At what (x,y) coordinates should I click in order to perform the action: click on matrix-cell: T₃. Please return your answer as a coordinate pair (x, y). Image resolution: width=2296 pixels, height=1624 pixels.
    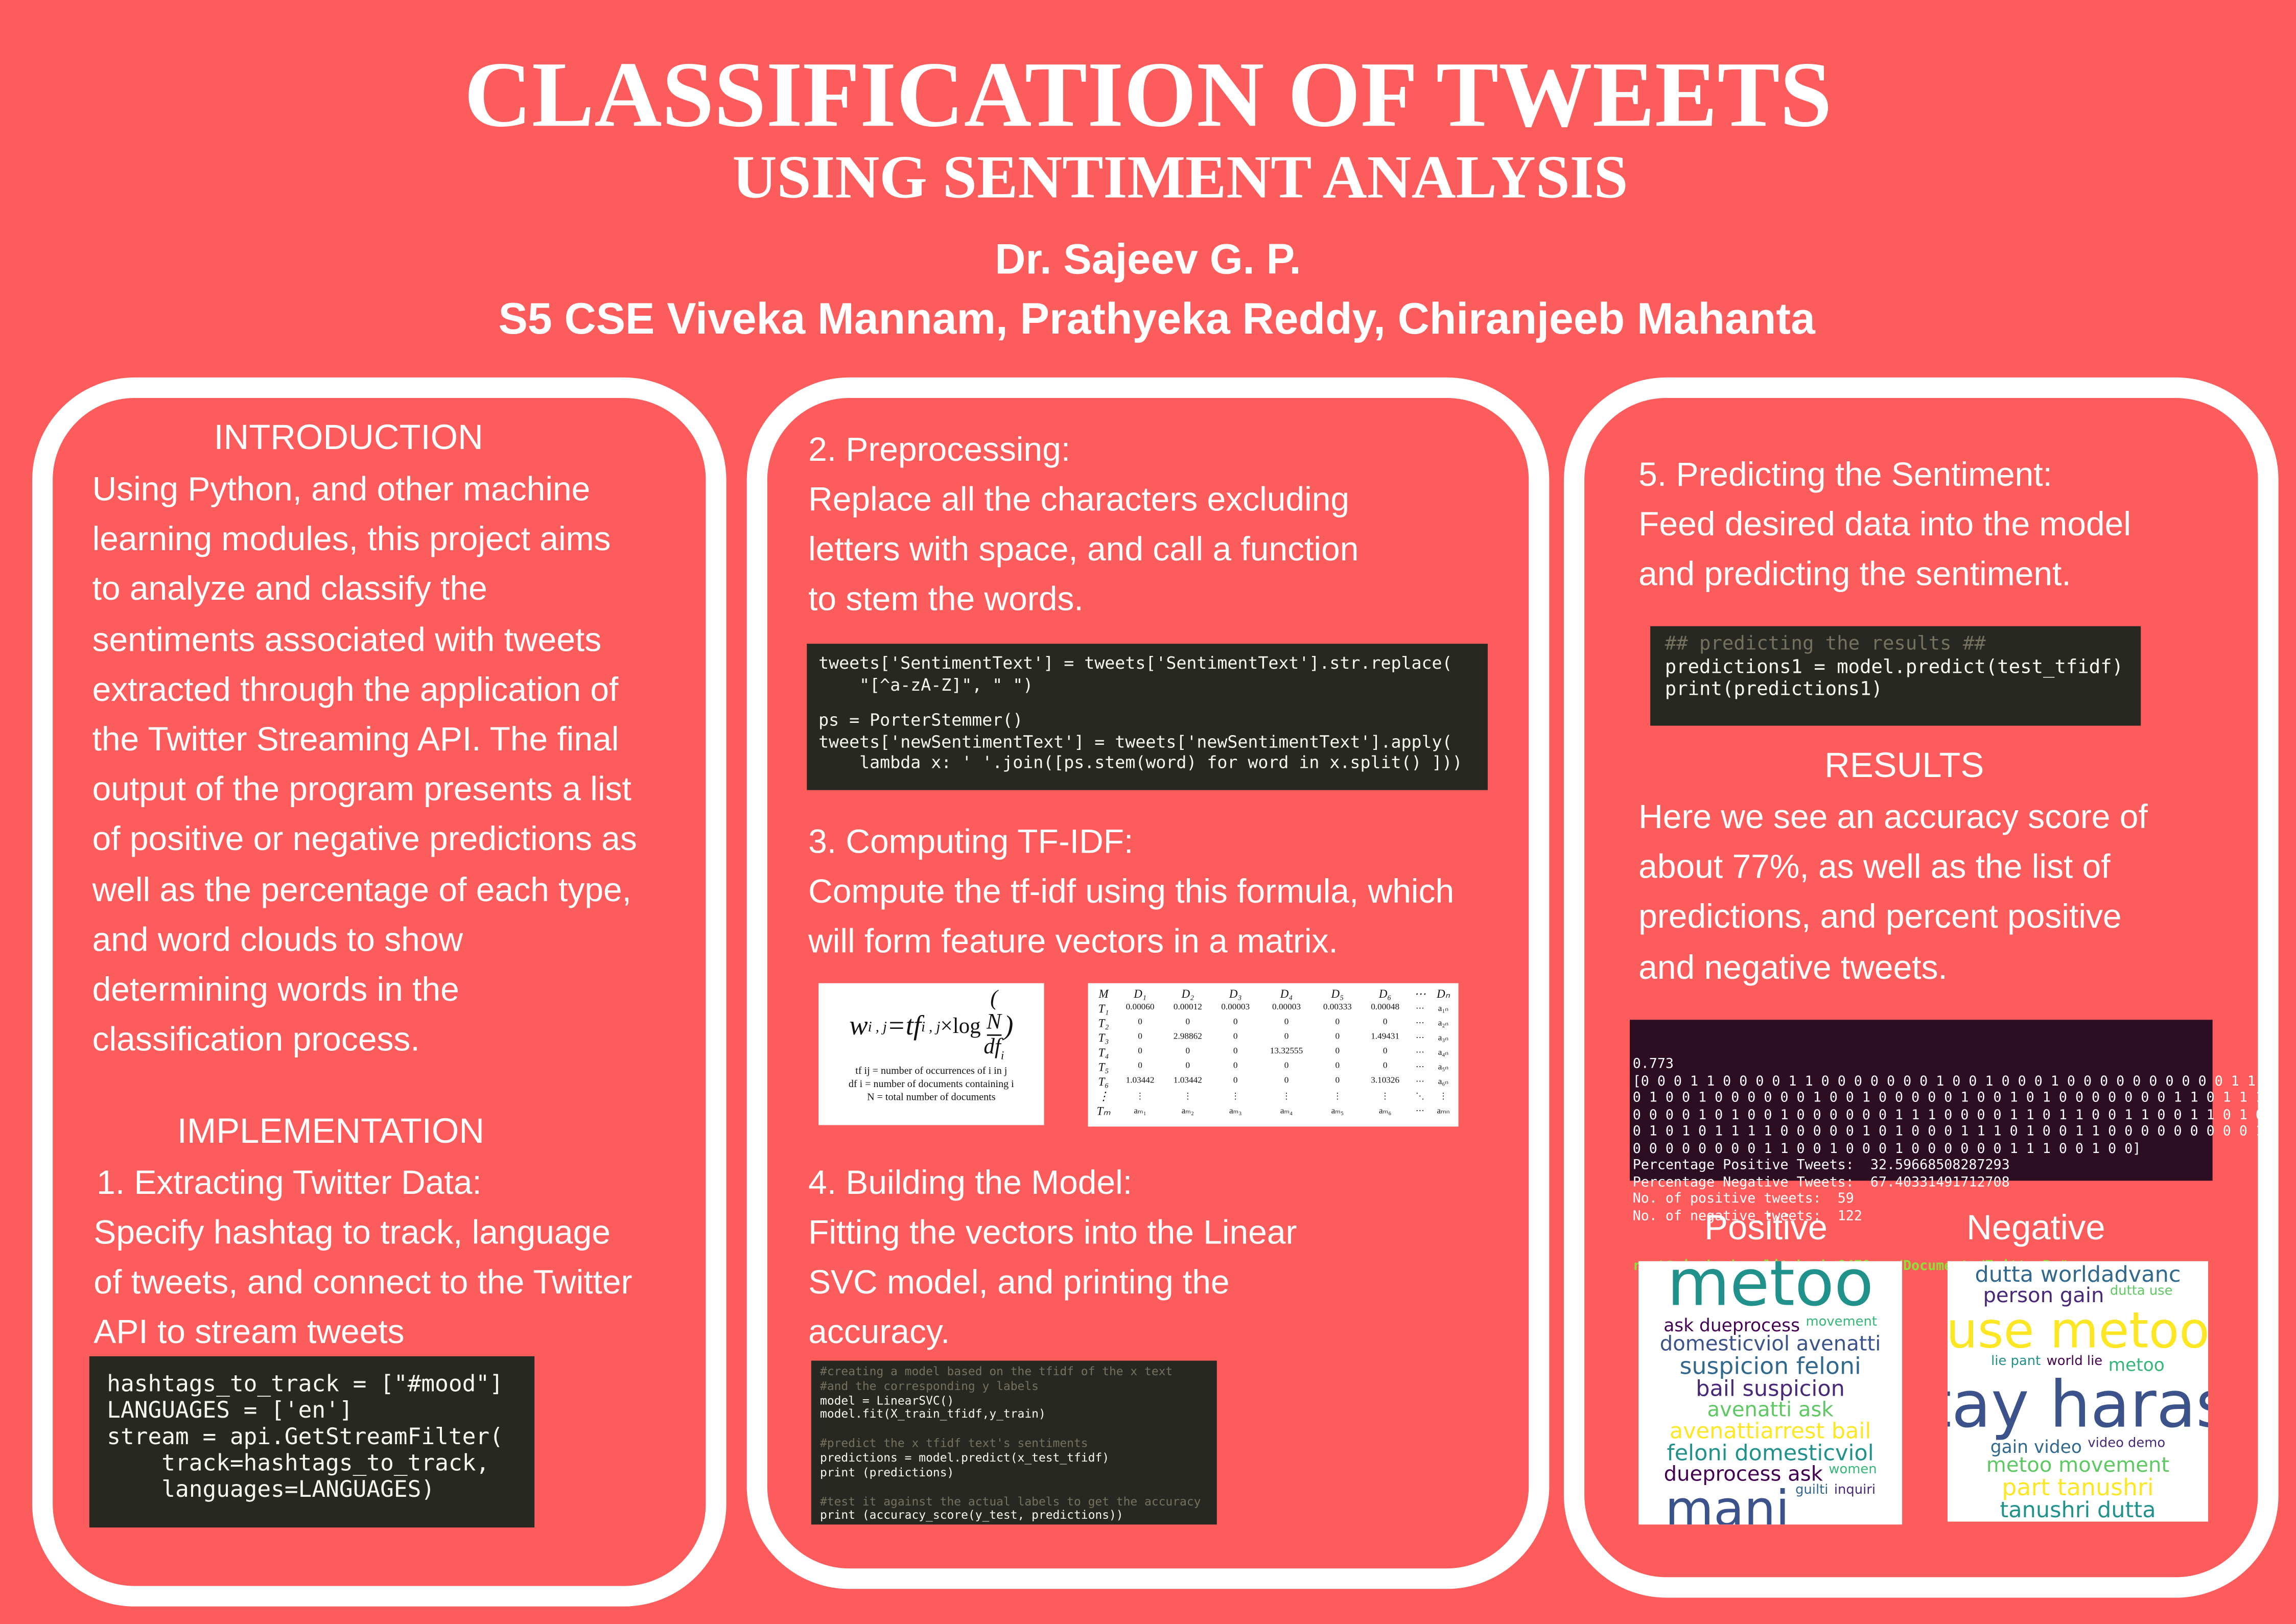
    Looking at the image, I should click on (1103, 1037).